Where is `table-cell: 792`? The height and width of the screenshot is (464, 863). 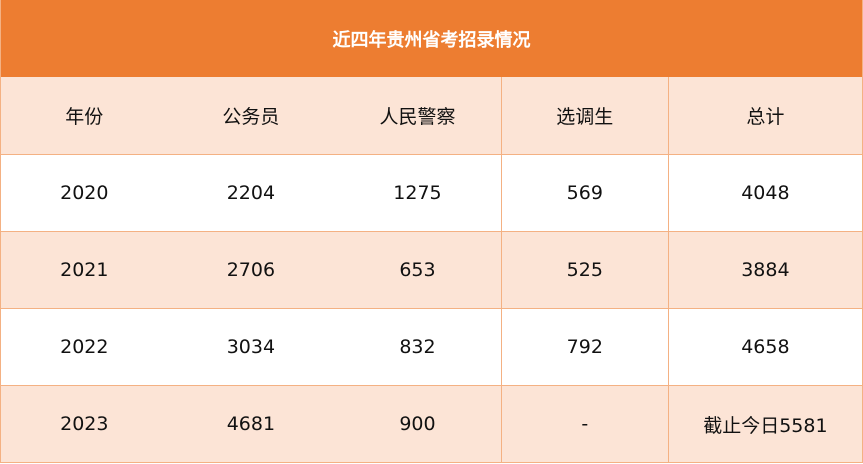 table-cell: 792 is located at coordinates (584, 347).